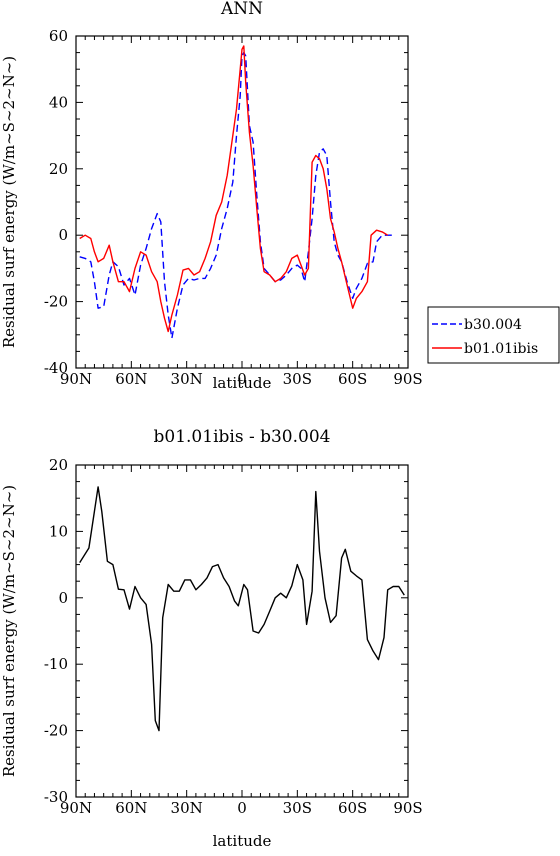 Image resolution: width=560 pixels, height=856 pixels. I want to click on chart-title: ANN, so click(241, 9).